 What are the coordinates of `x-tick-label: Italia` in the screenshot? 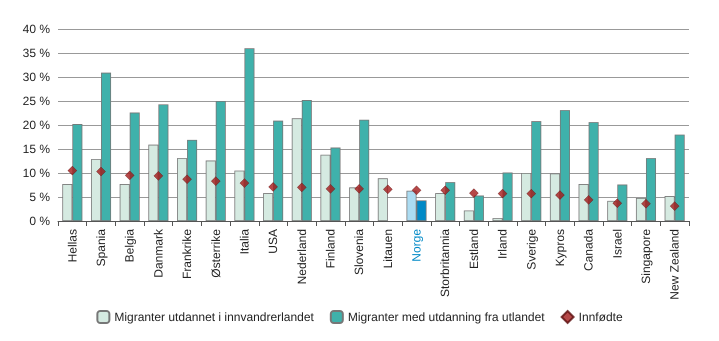 It's located at (244, 241).